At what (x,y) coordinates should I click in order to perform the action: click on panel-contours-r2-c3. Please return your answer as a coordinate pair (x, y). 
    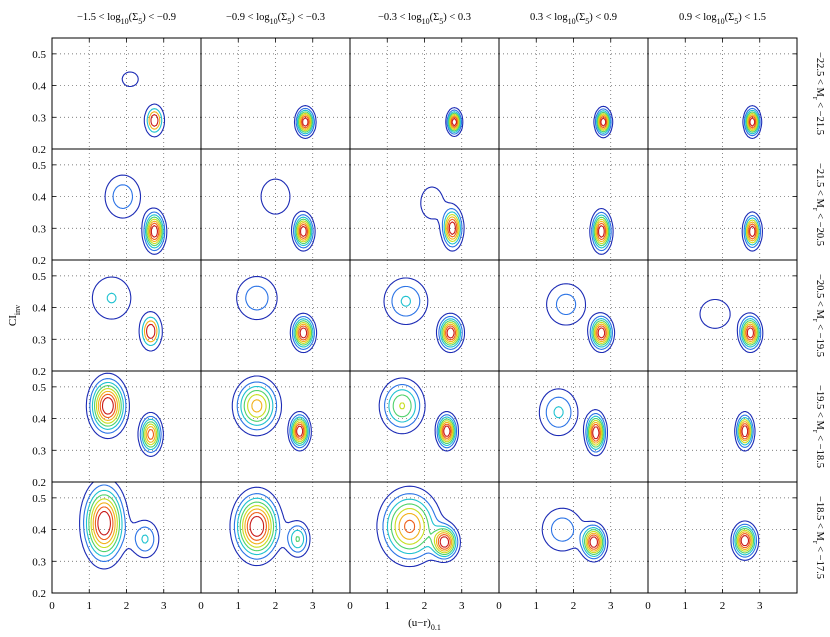
    Looking at the image, I should click on (581, 318).